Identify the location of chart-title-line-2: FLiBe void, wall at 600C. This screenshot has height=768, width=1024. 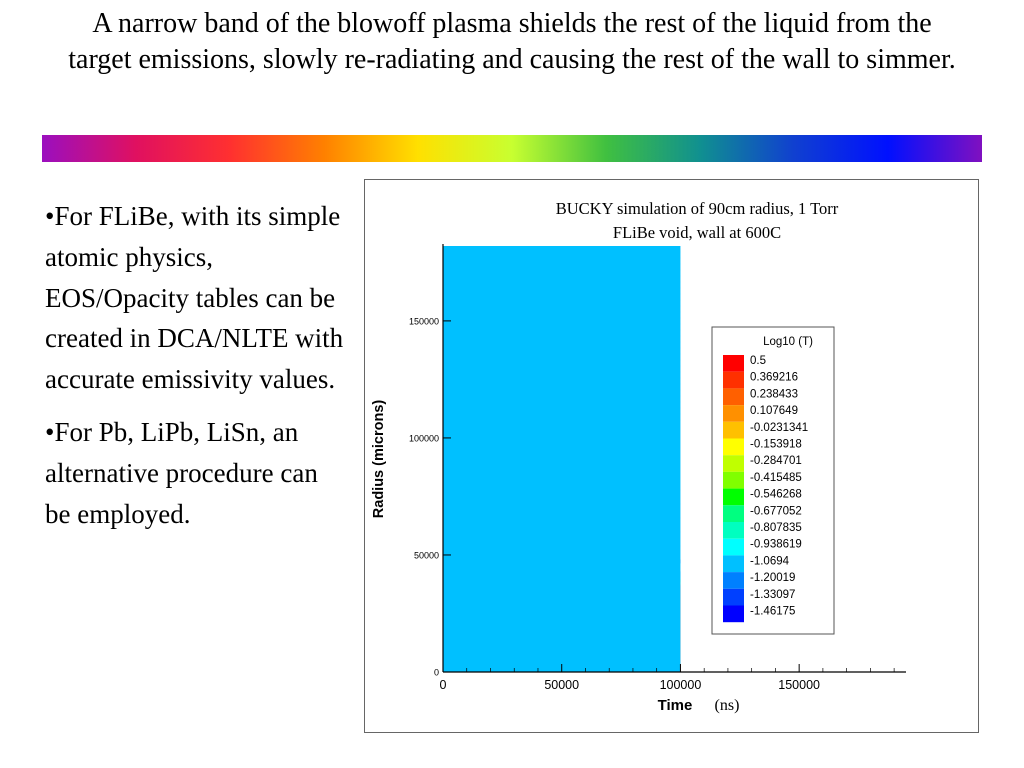
(697, 232).